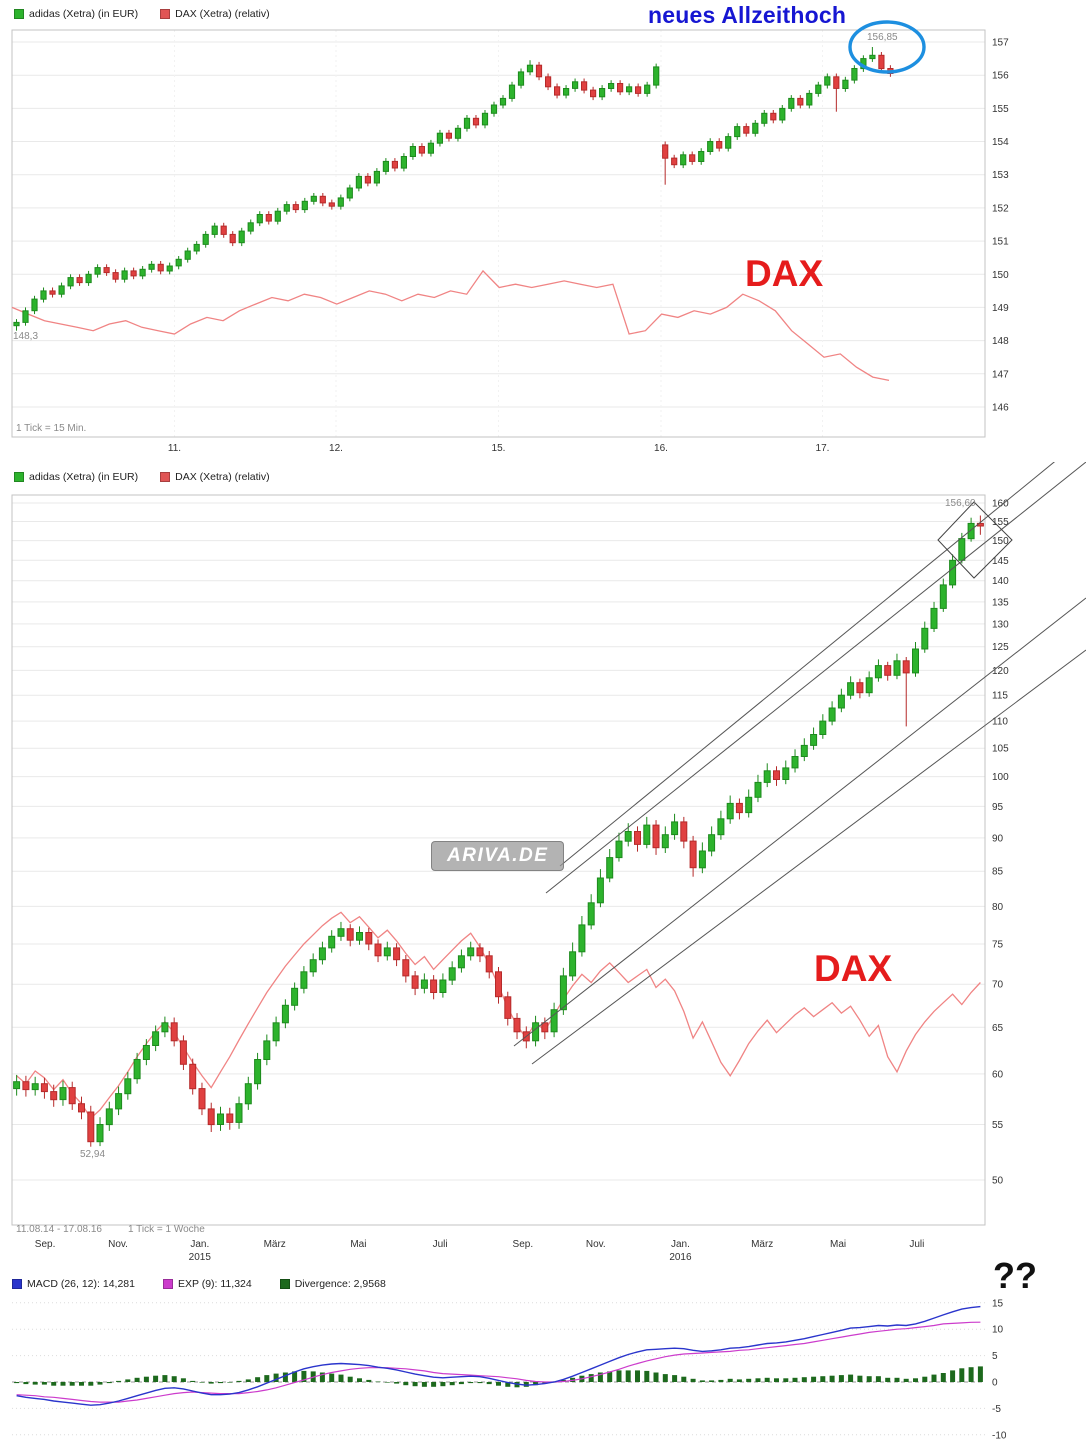 Image resolution: width=1086 pixels, height=1448 pixels. I want to click on svg-text: 115, so click(1000, 696).